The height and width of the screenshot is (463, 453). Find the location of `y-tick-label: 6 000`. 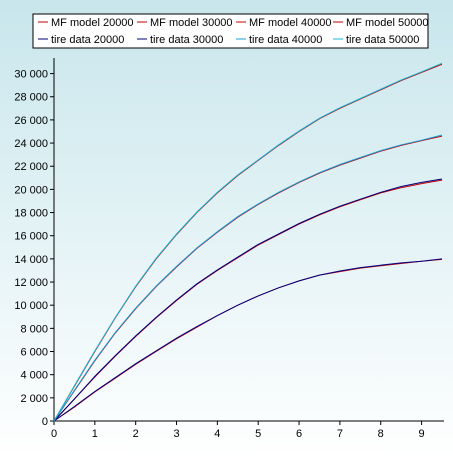

y-tick-label: 6 000 is located at coordinates (34, 353).